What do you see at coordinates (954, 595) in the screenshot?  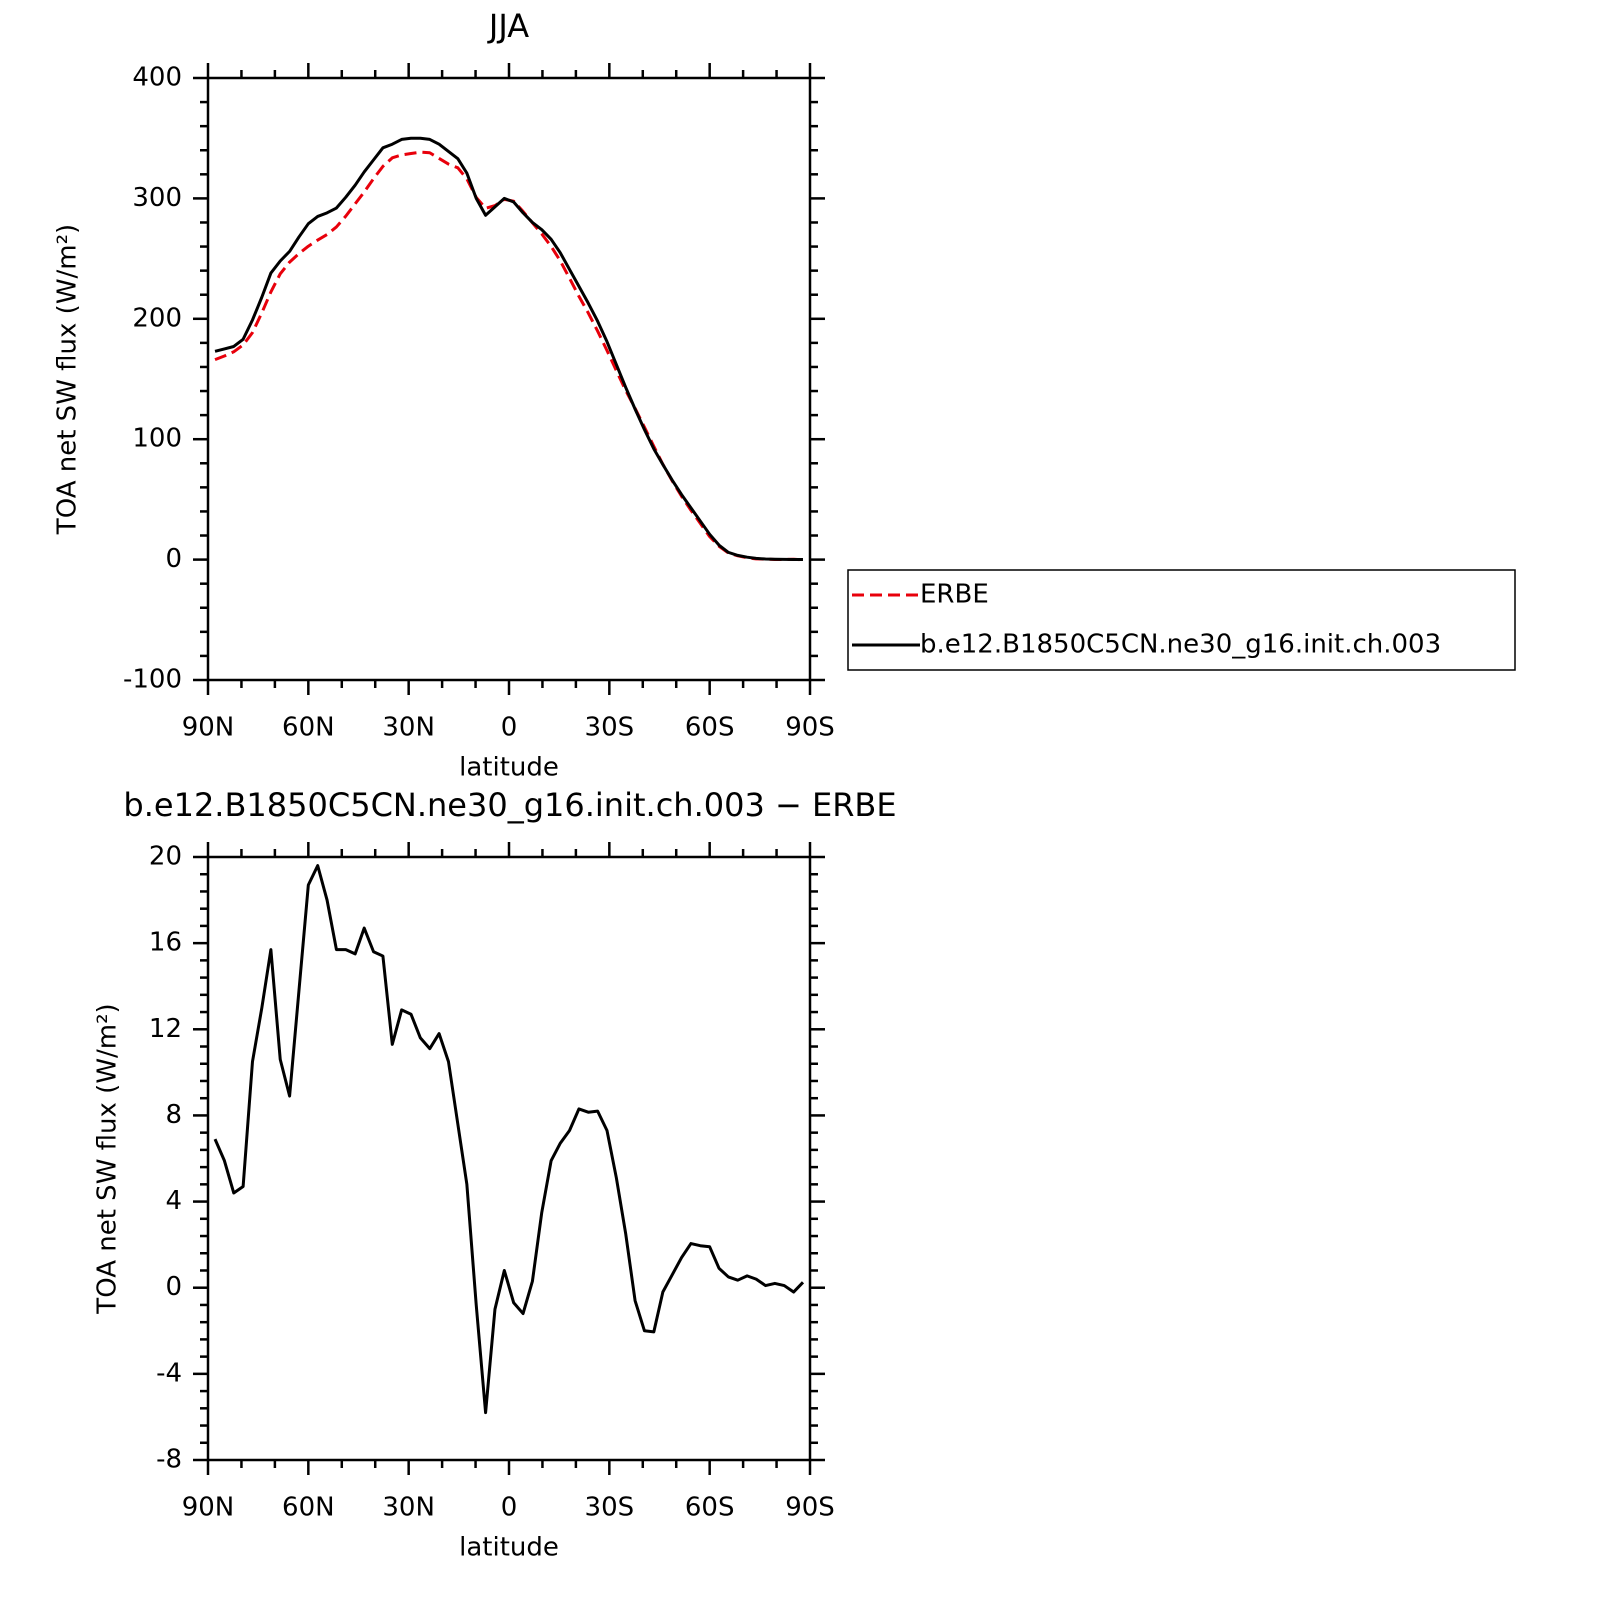 I see `legend-label: ERBE` at bounding box center [954, 595].